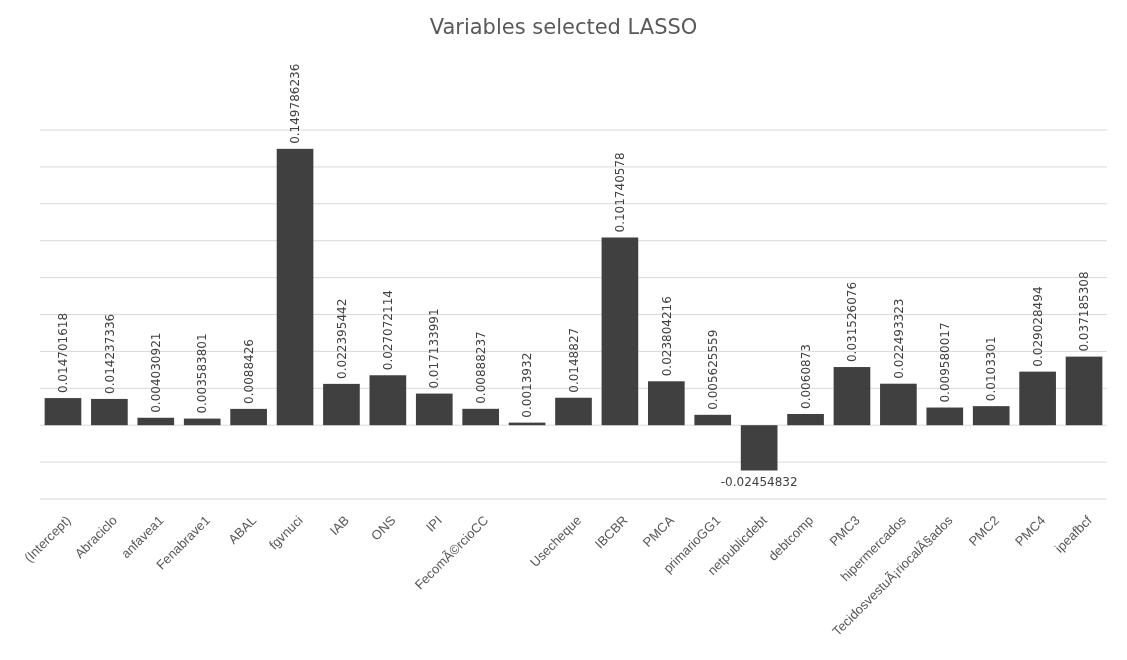 This screenshot has width=1127, height=660. What do you see at coordinates (759, 482) in the screenshot?
I see `data-label: -0.02454832` at bounding box center [759, 482].